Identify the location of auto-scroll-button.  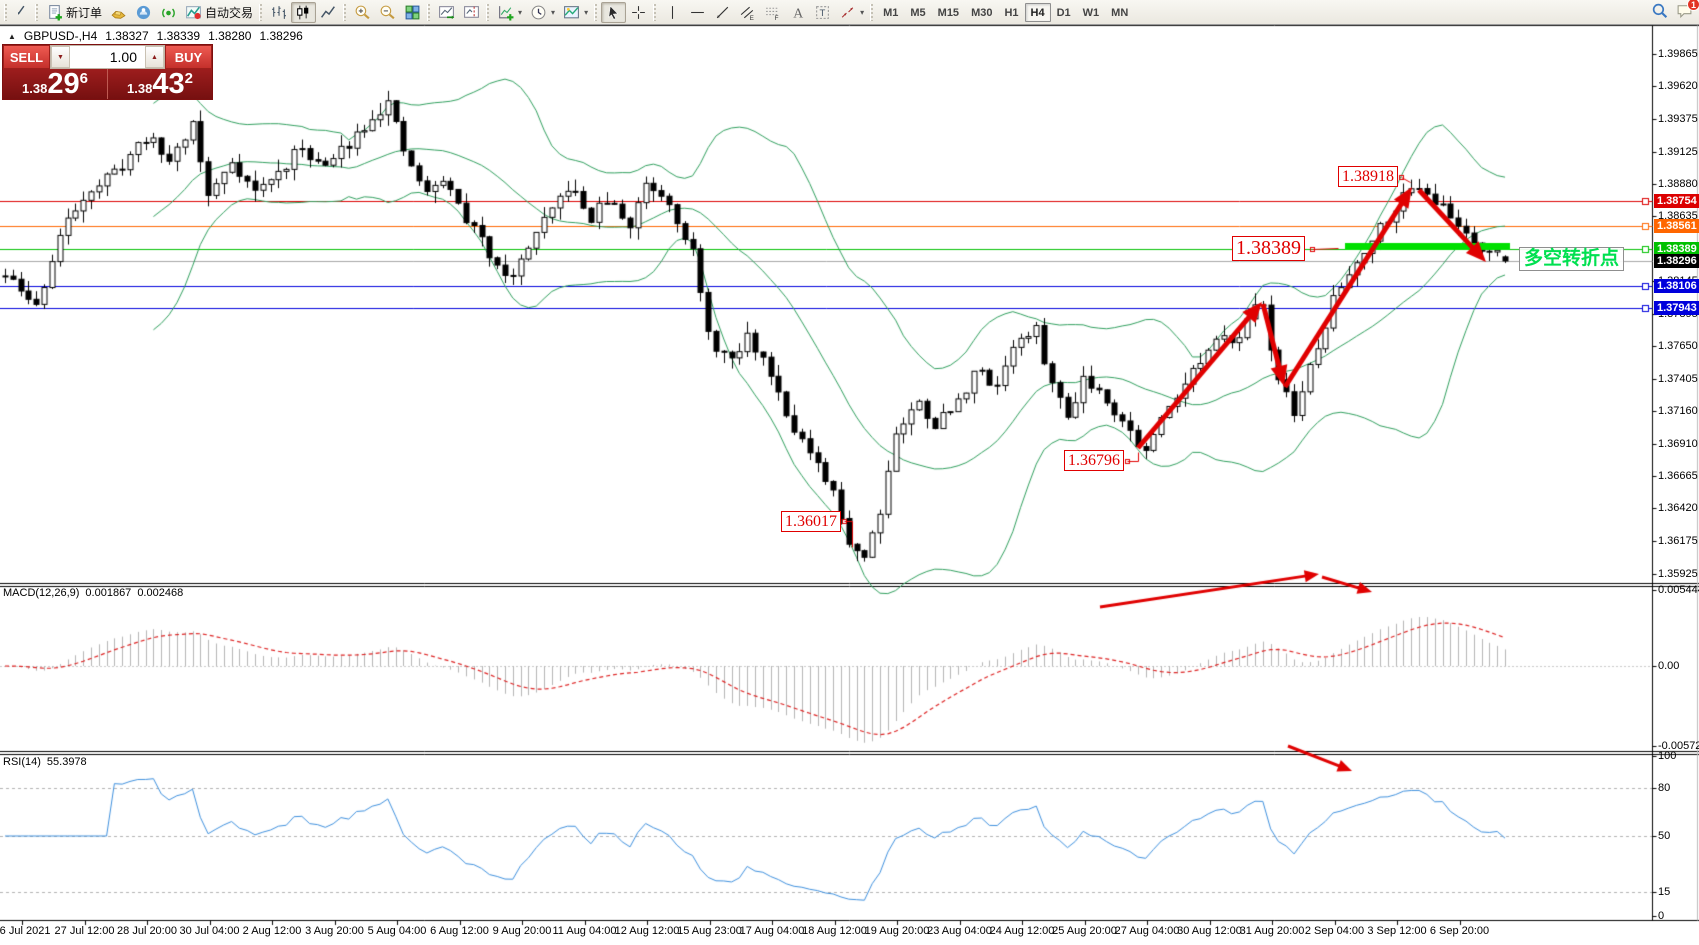
(446, 12).